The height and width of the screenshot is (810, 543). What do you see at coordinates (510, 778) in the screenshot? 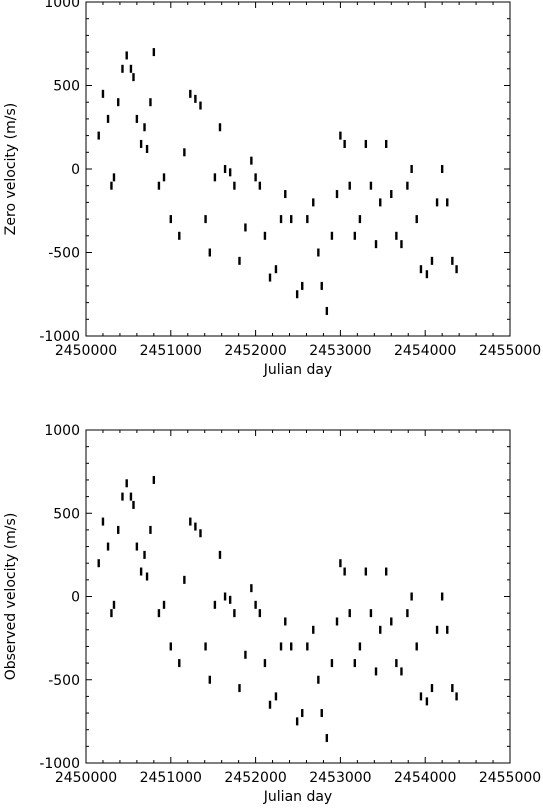
I see `x-tick-label: 2455000` at bounding box center [510, 778].